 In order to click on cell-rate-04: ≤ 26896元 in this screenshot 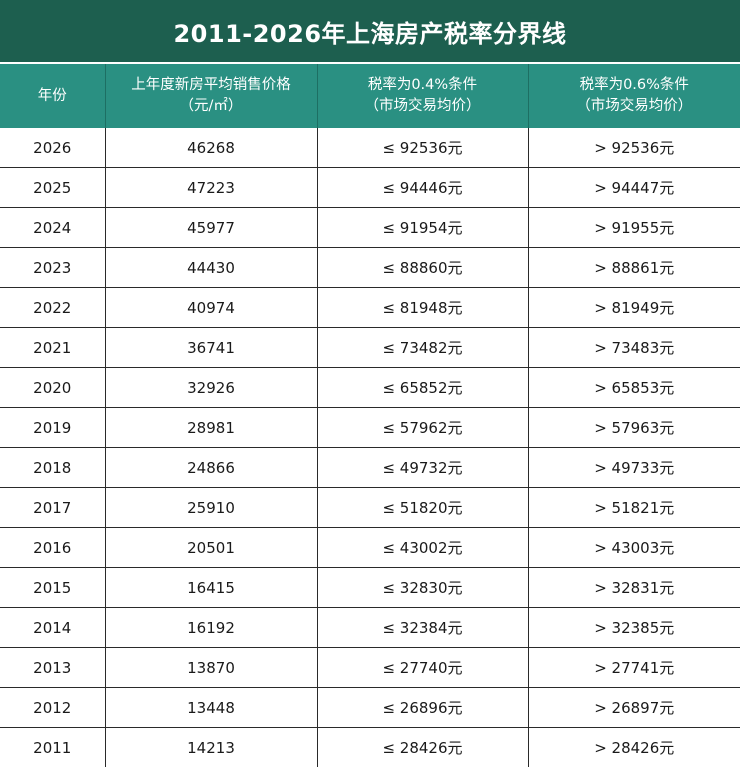, I will do `click(422, 708)`.